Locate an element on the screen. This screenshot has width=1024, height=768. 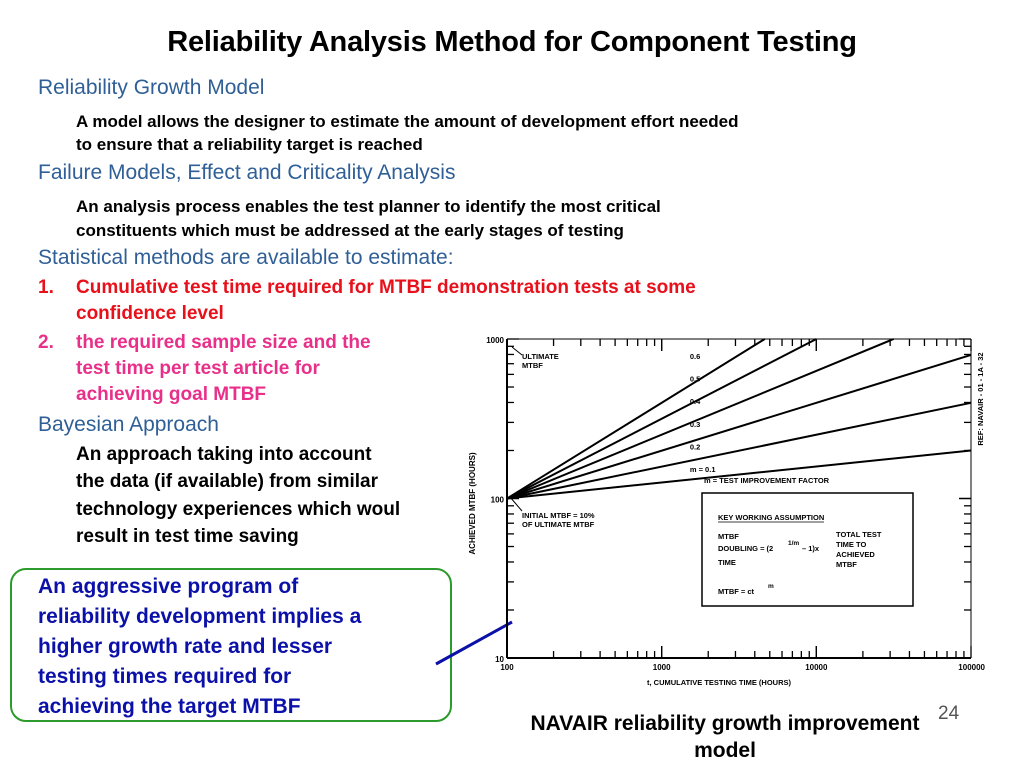
x-tick-label: 10000 is located at coordinates (816, 667).